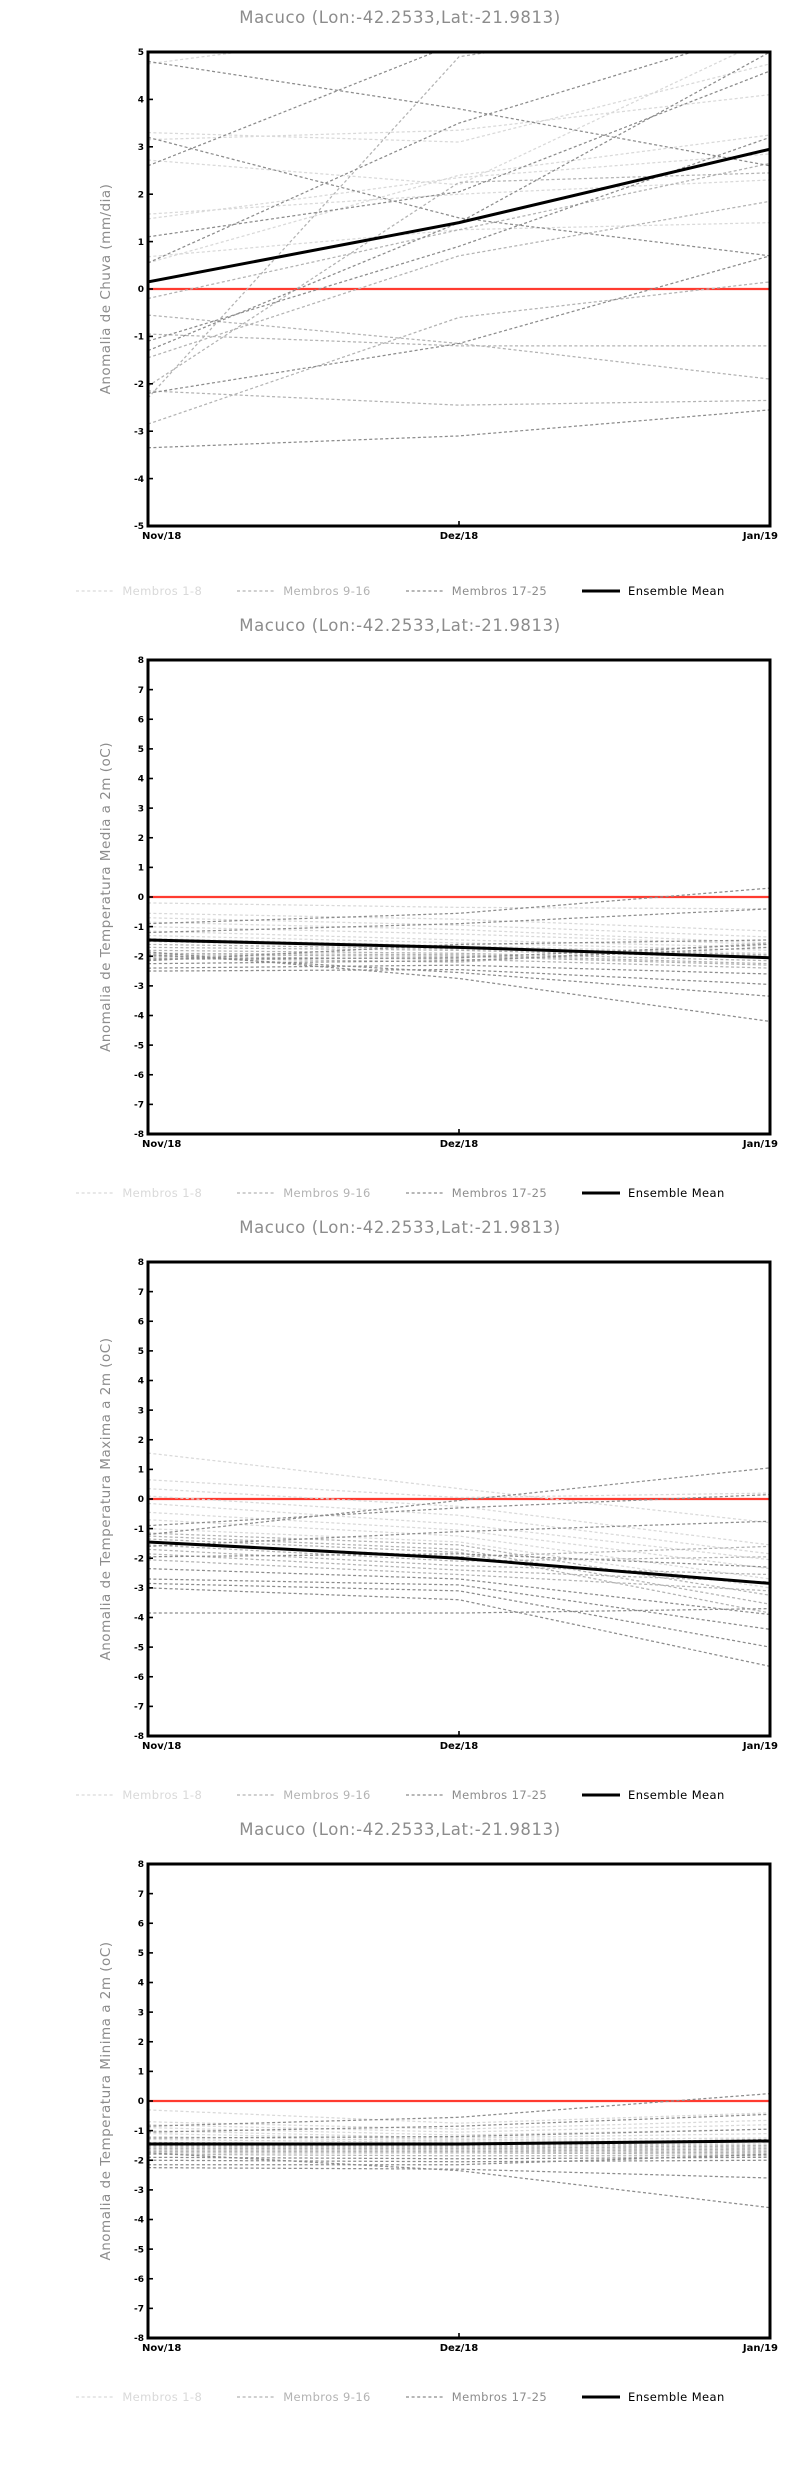  I want to click on y-tick-label: 6, so click(141, 1924).